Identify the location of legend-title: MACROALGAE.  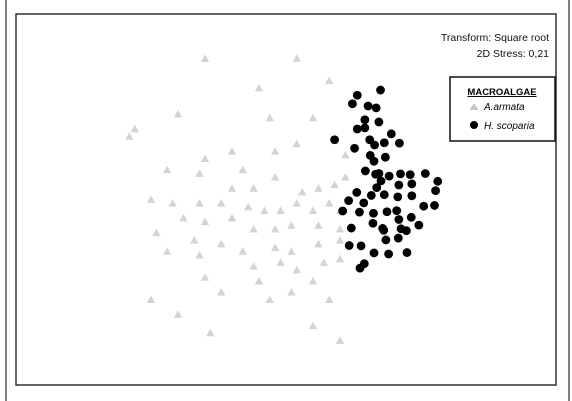
(501, 92).